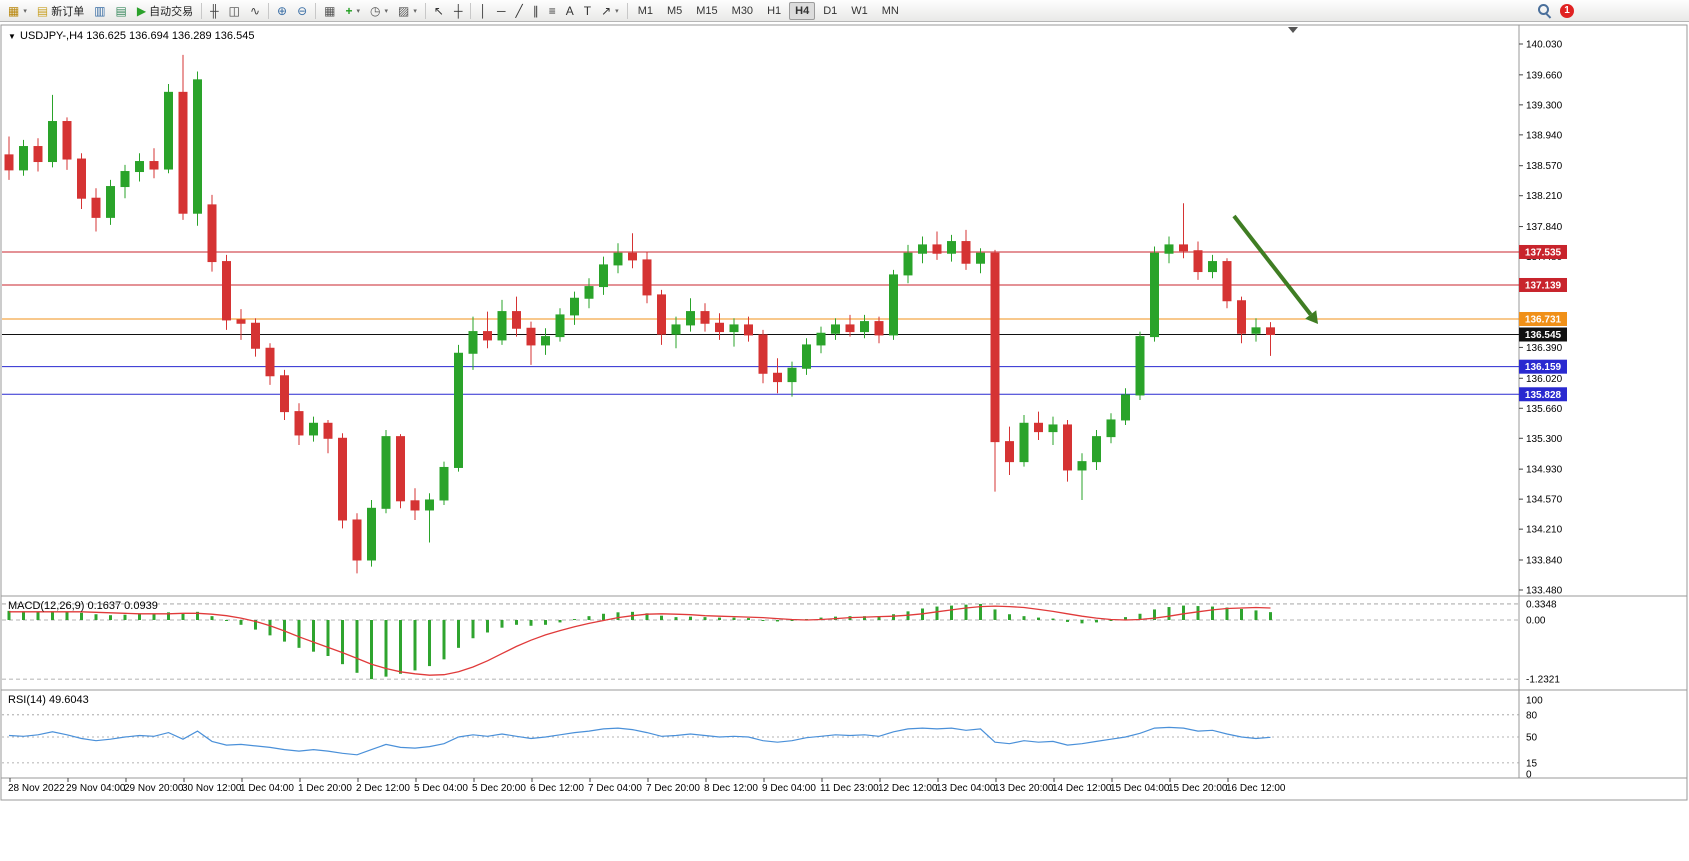 The height and width of the screenshot is (861, 1689). Describe the element at coordinates (1544, 409) in the screenshot. I see `svg-text: 135.660` at that location.